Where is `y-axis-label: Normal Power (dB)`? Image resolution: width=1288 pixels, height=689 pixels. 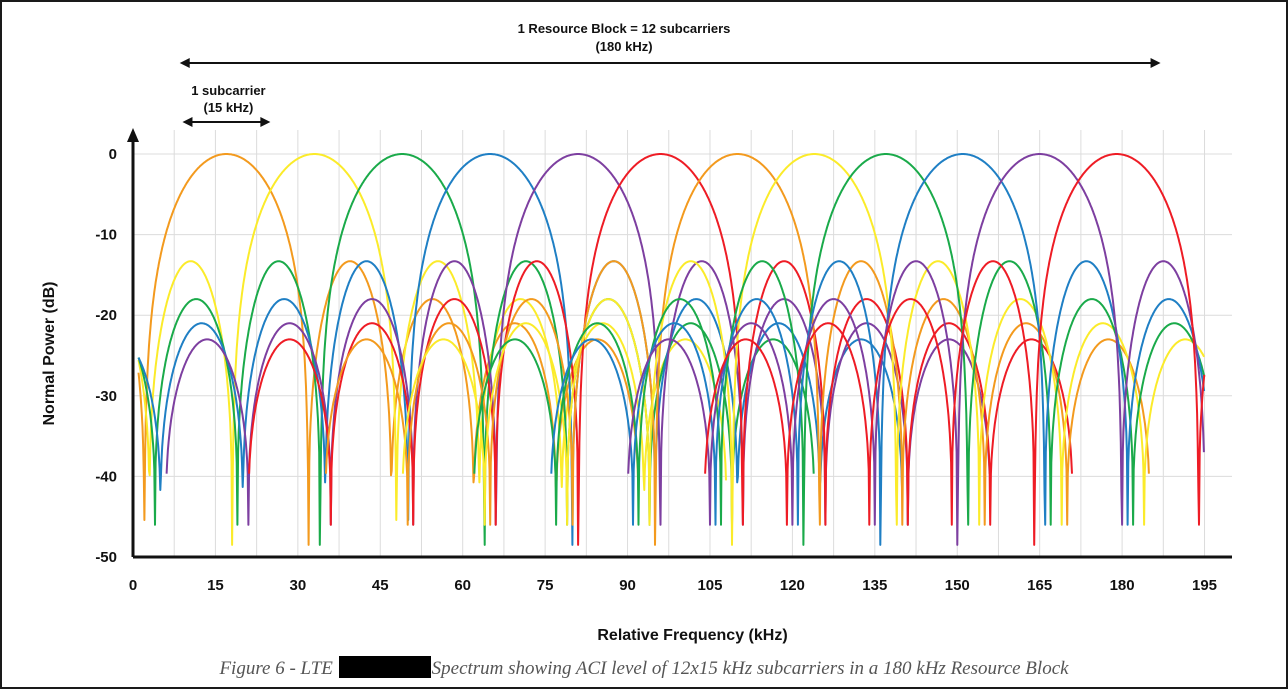
y-axis-label: Normal Power (dB) is located at coordinates (49, 353).